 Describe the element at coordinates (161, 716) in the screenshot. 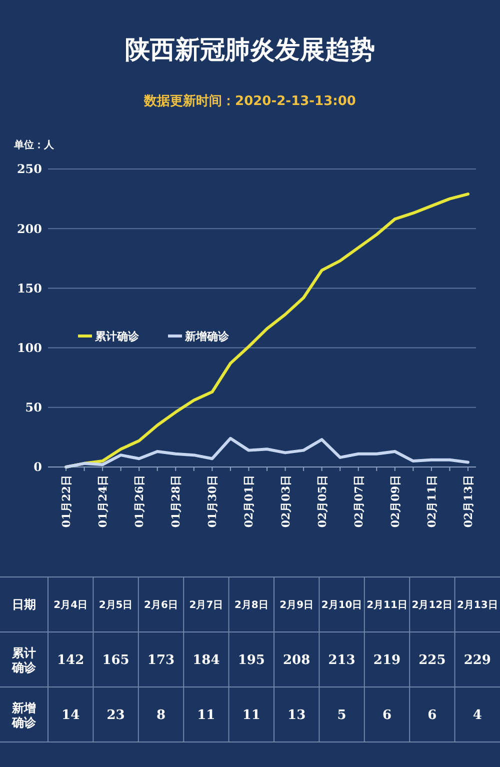

I see `text: 8` at that location.